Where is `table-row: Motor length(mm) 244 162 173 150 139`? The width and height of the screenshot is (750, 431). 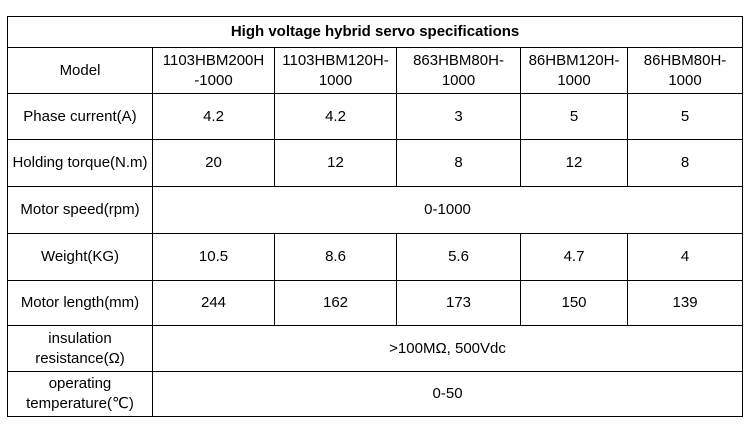
table-row: Motor length(mm) 244 162 173 150 139 is located at coordinates (375, 303).